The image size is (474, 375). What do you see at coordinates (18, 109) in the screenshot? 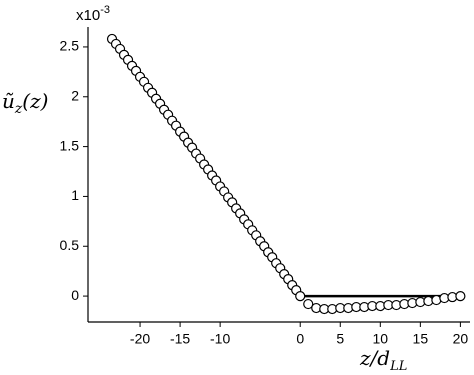
I see `y-label-sub: z` at bounding box center [18, 109].